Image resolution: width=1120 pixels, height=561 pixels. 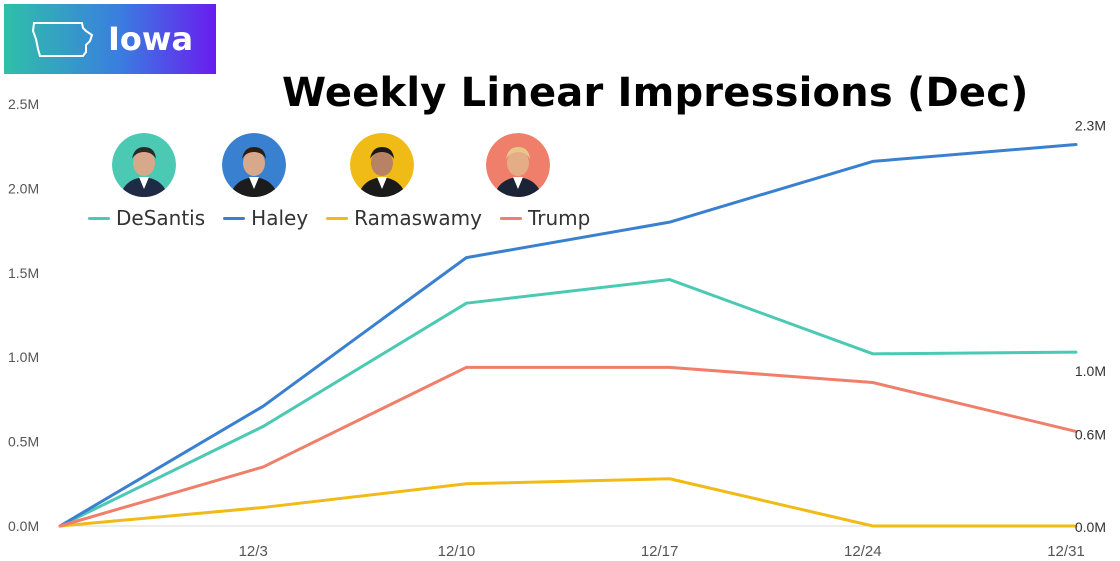 I want to click on x-tick-label: 12/10, so click(x=457, y=551).